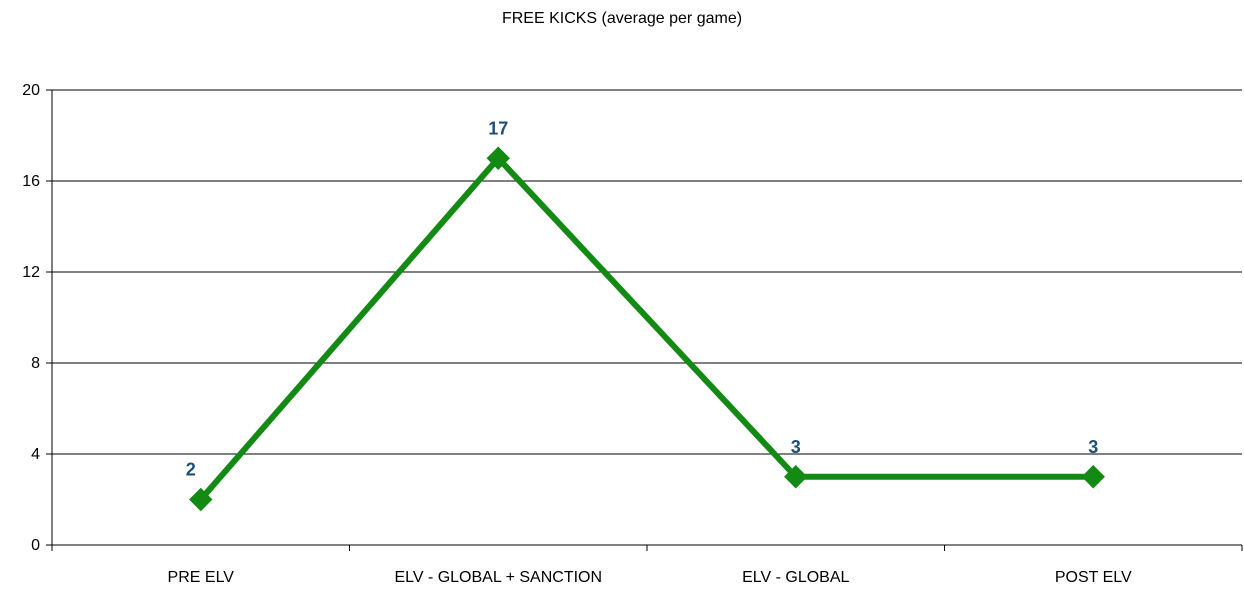 Image resolution: width=1244 pixels, height=589 pixels. What do you see at coordinates (31, 90) in the screenshot?
I see `y-tick-label: 20` at bounding box center [31, 90].